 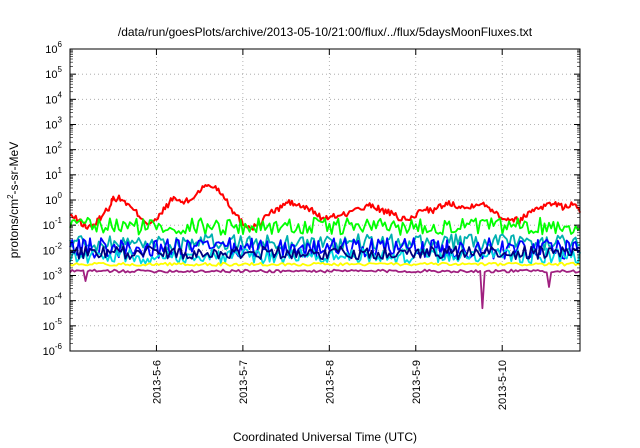 What do you see at coordinates (330, 382) in the screenshot?
I see `x-tick-label: 2013-5-8` at bounding box center [330, 382].